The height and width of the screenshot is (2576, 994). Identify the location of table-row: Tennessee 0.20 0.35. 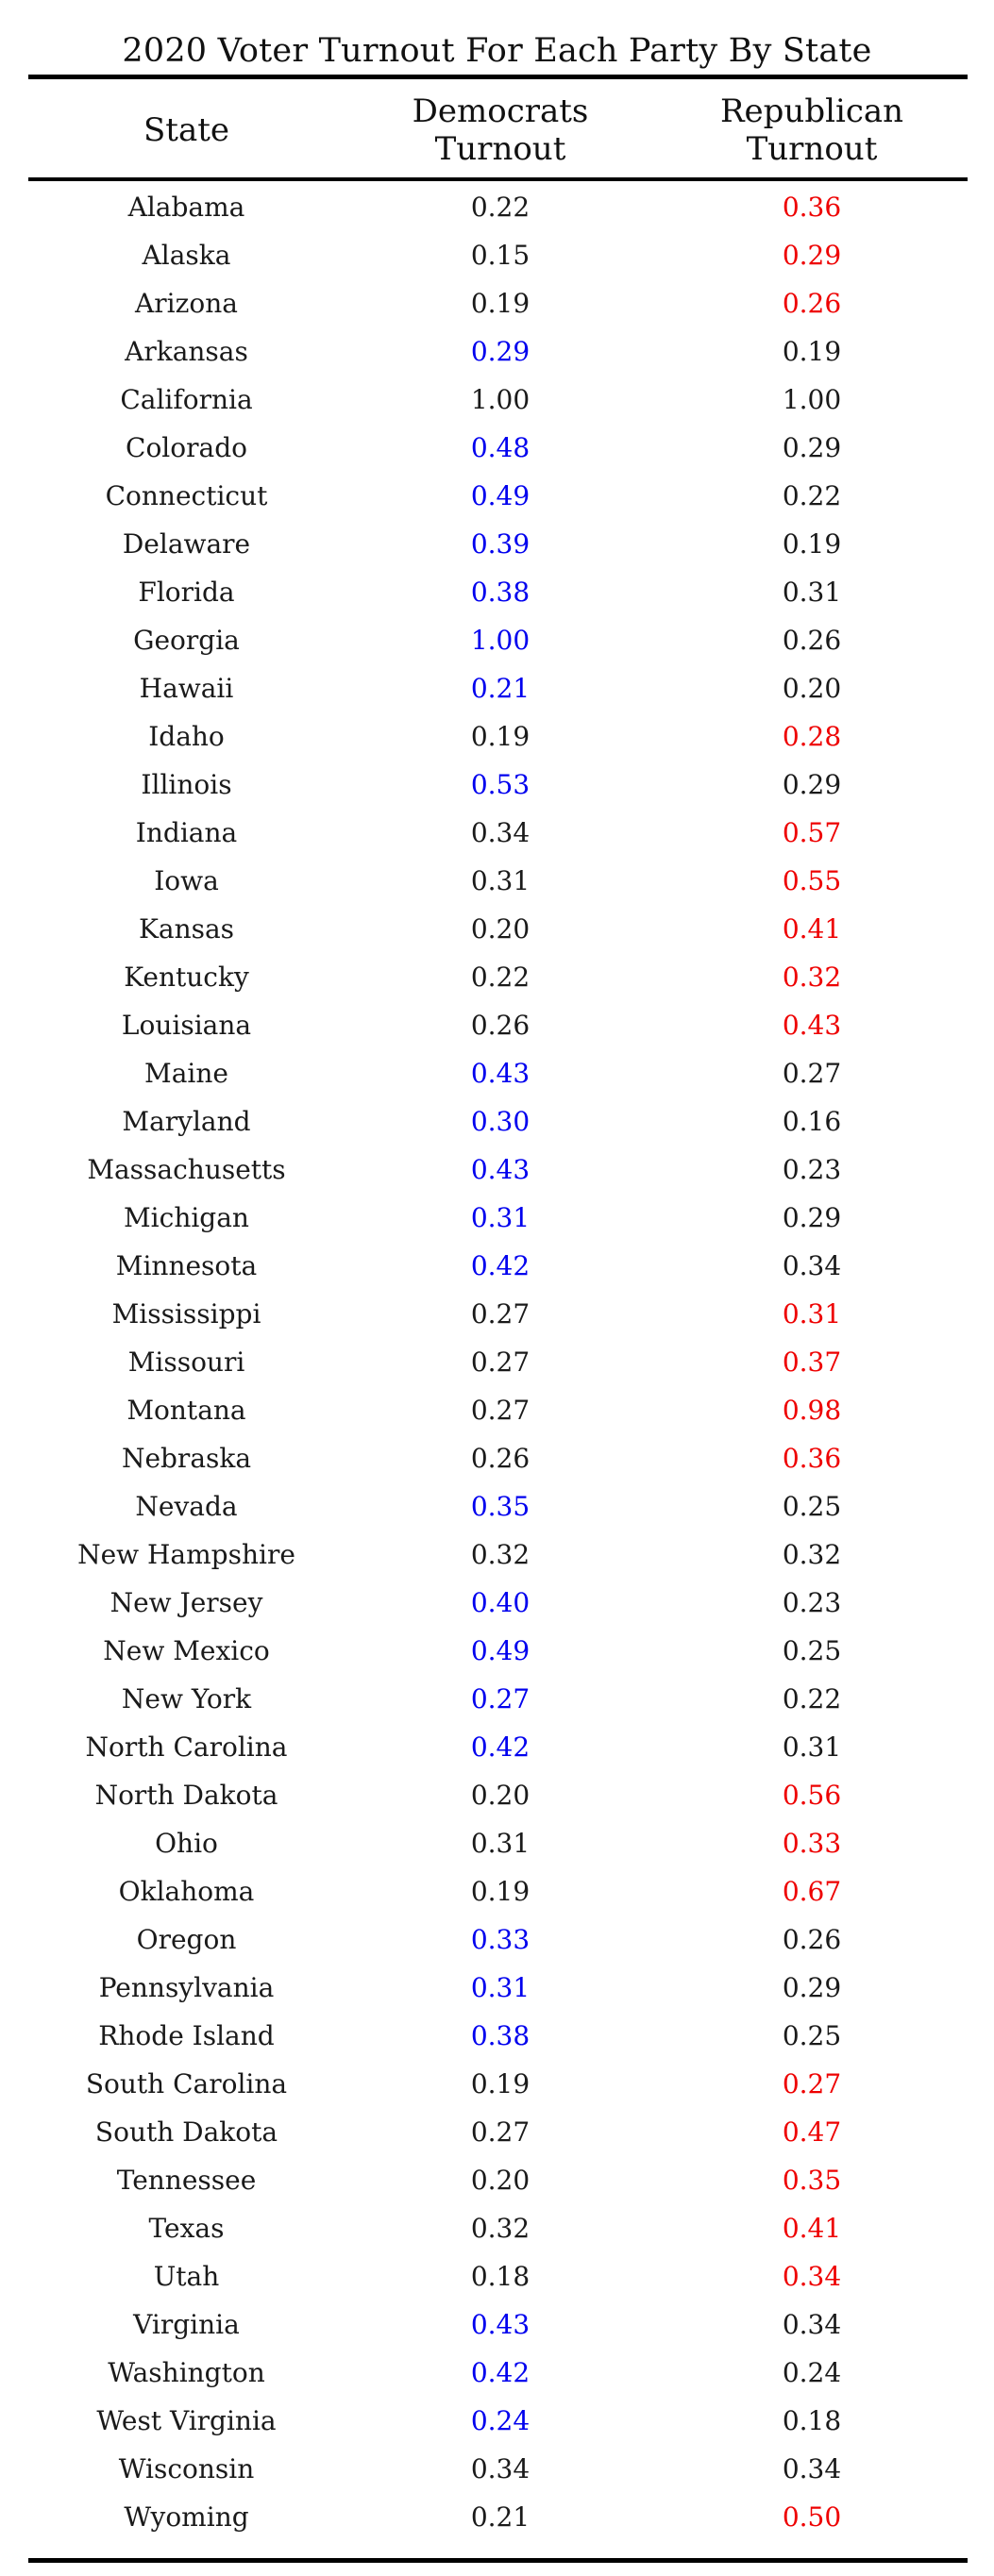
(498, 2180).